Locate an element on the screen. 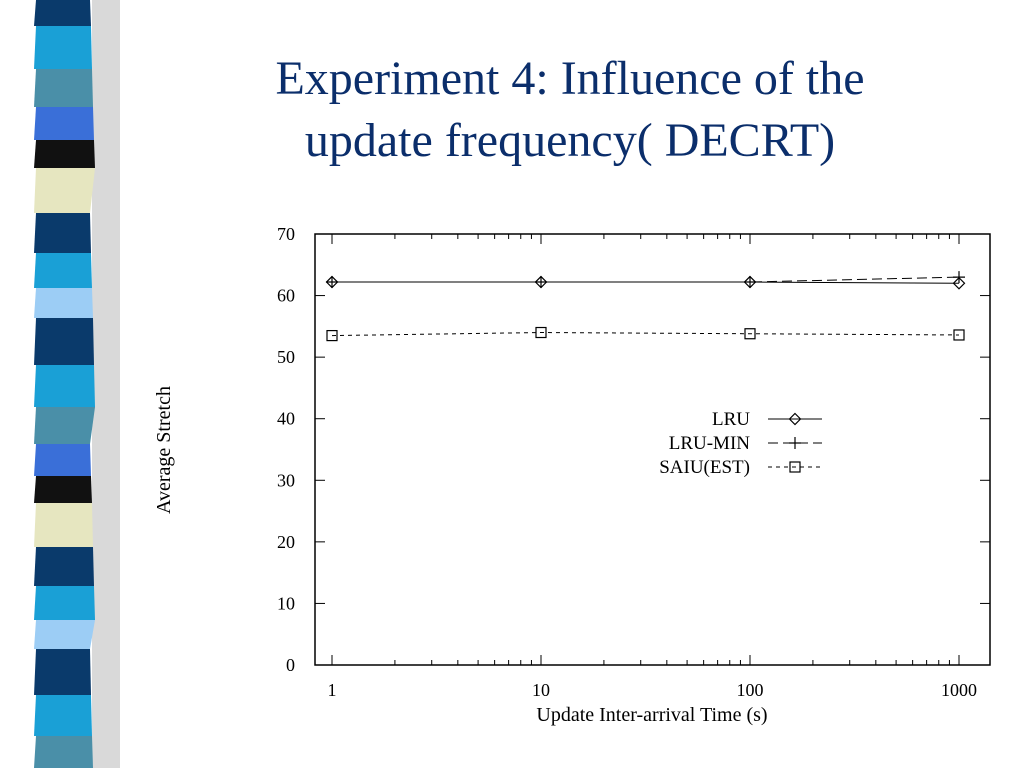 The height and width of the screenshot is (768, 1024). series-line-saiu-est is located at coordinates (645, 334).